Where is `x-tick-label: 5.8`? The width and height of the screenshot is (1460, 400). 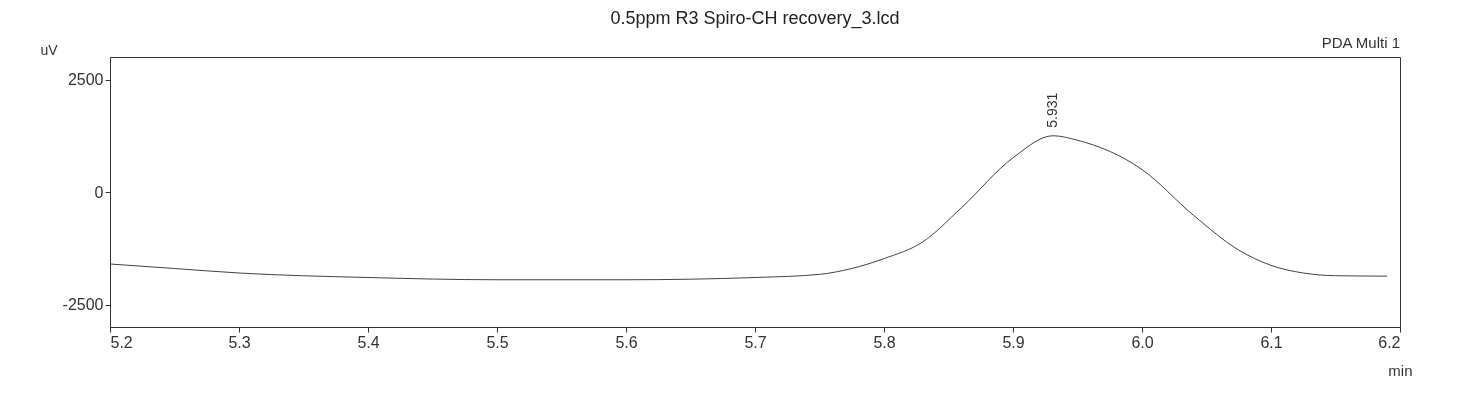
x-tick-label: 5.8 is located at coordinates (884, 342).